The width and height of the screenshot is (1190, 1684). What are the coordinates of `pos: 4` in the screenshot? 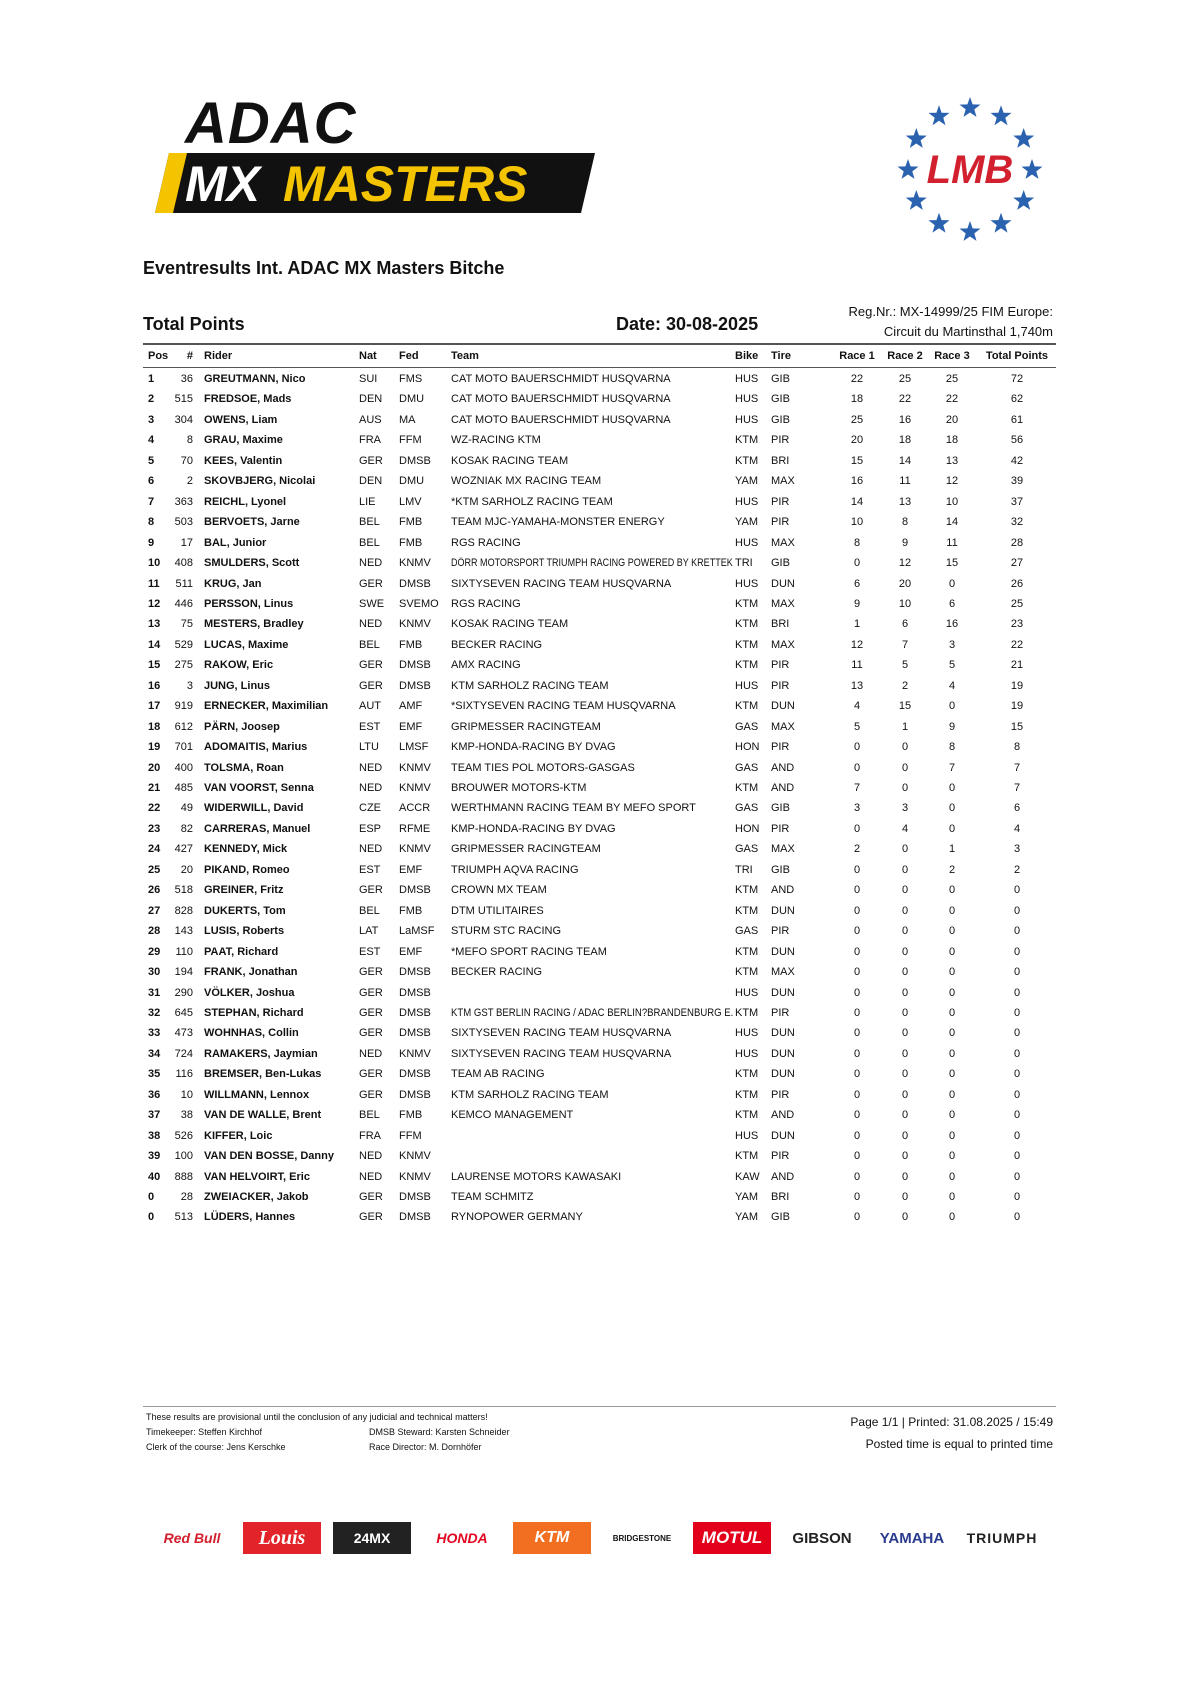 It's located at (151, 440).